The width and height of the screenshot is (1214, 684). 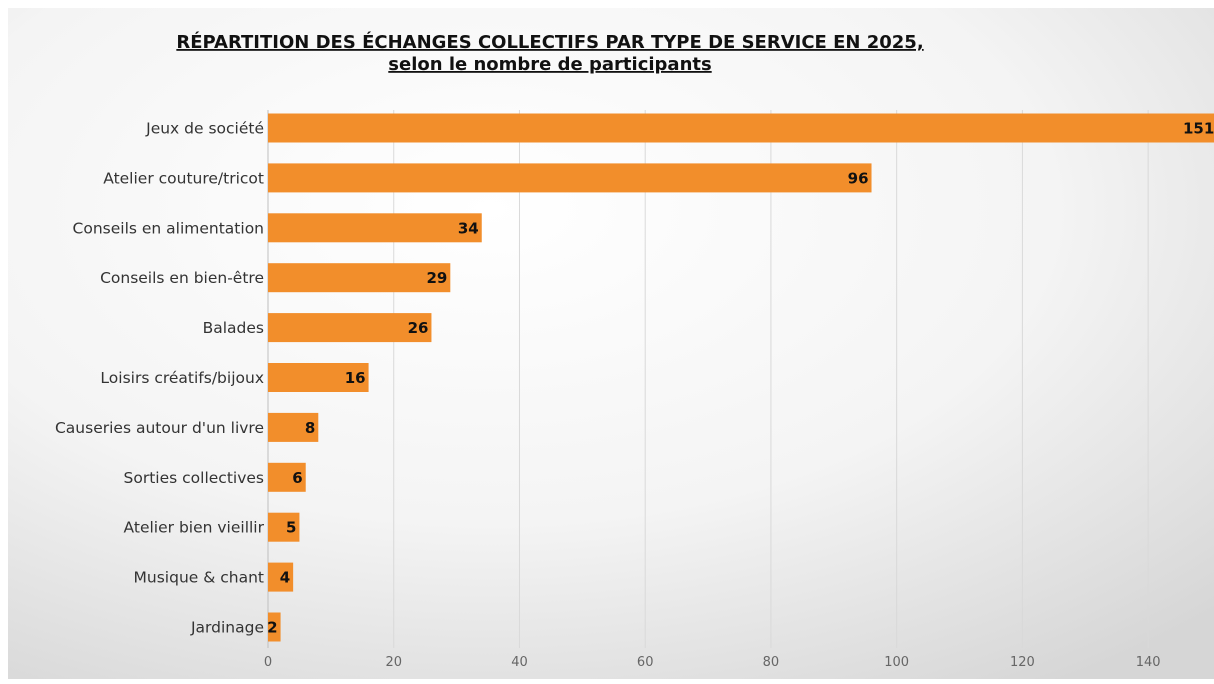 What do you see at coordinates (168, 228) in the screenshot?
I see `category-label: Conseils en alimentation` at bounding box center [168, 228].